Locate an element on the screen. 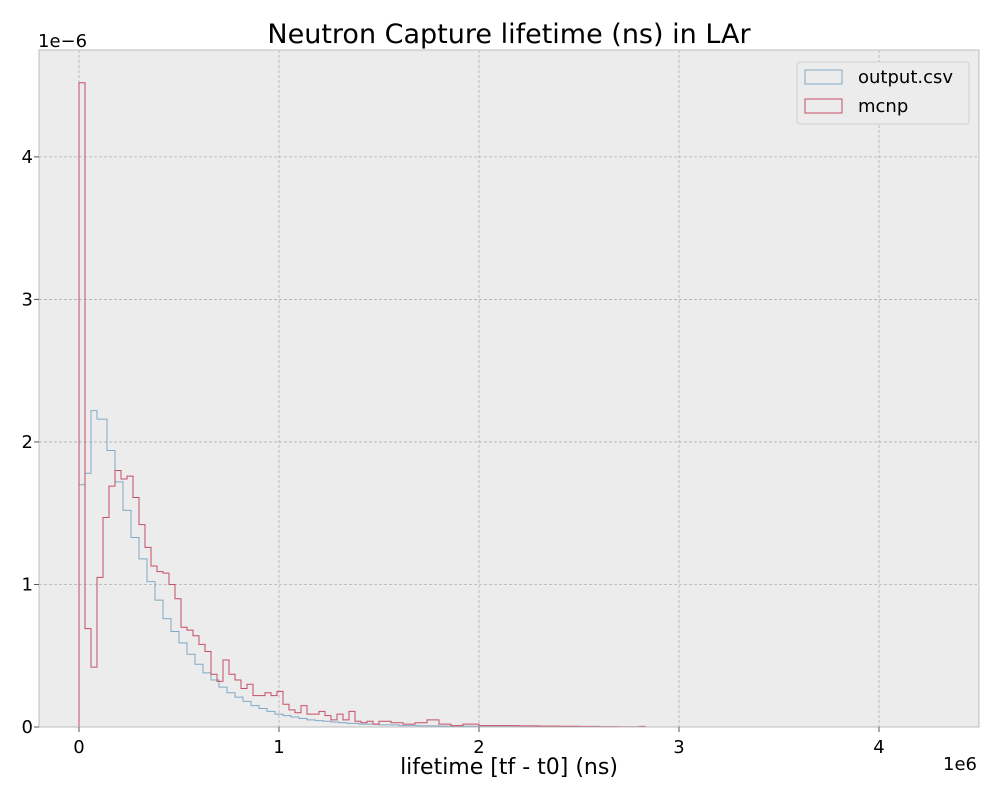  x-tick-label: 3 is located at coordinates (678, 747).